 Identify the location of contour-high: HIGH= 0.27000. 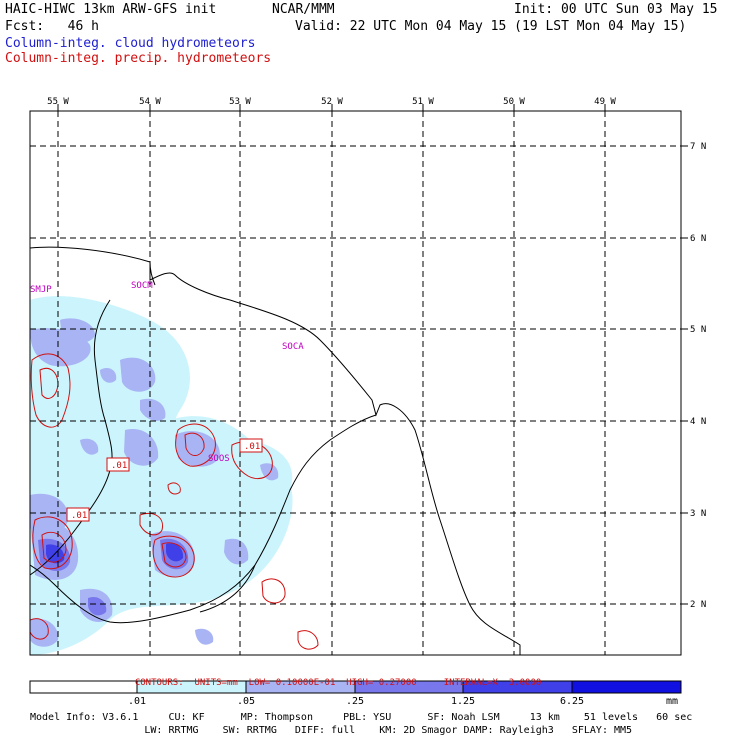
(381, 683).